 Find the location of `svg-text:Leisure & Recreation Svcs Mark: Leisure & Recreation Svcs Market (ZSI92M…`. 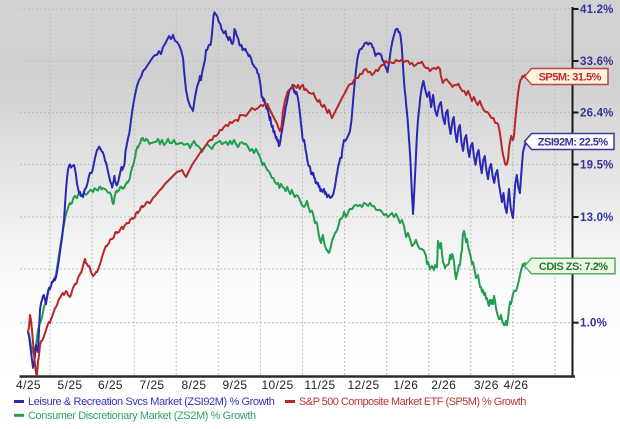

svg-text:Leisure & Recreation Svcs Mark: Leisure & Recreation Svcs Market (ZSI92M… is located at coordinates (151, 402).